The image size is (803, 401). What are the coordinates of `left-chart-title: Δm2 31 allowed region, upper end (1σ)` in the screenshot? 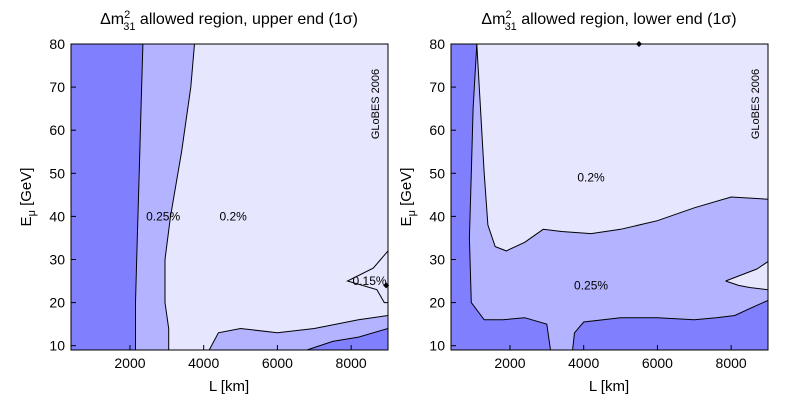 It's located at (229, 21).